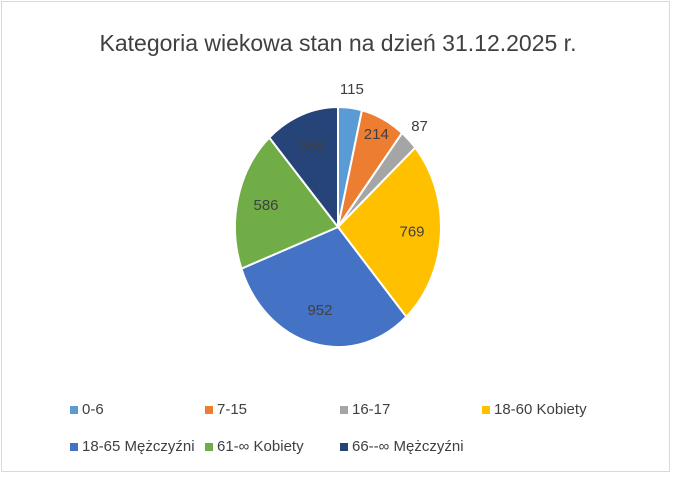  I want to click on data-label: 87, so click(419, 126).